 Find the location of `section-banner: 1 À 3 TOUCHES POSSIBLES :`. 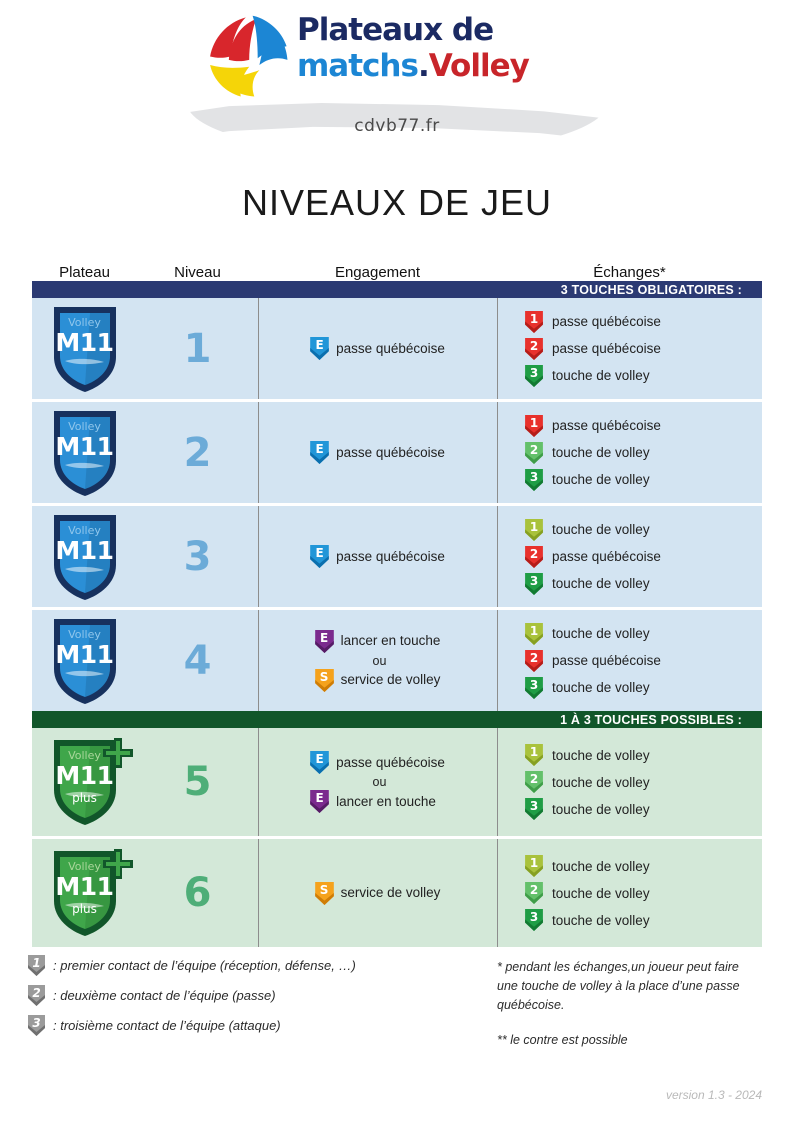

section-banner: 1 À 3 TOUCHES POSSIBLES : is located at coordinates (397, 724).